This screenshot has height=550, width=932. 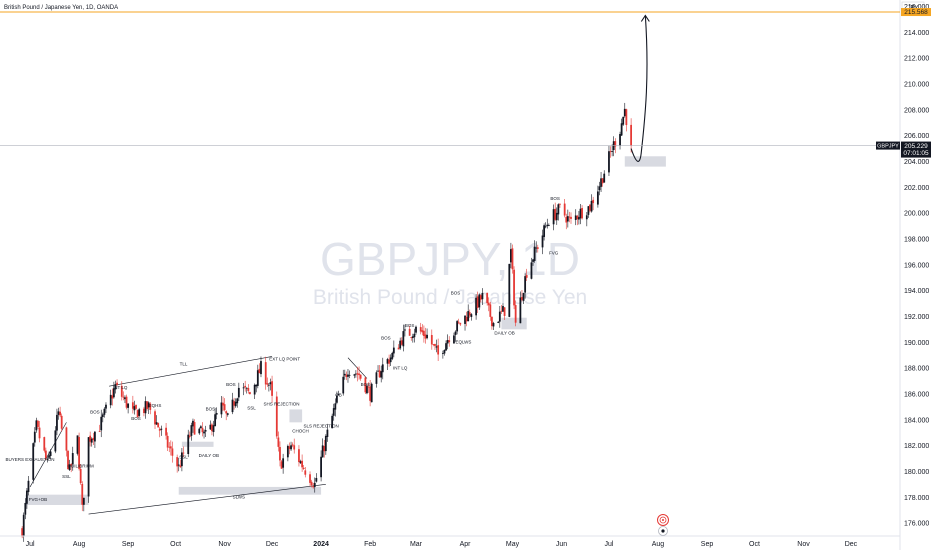 What do you see at coordinates (916, 188) in the screenshot?
I see `y-tick-label: 202.000` at bounding box center [916, 188].